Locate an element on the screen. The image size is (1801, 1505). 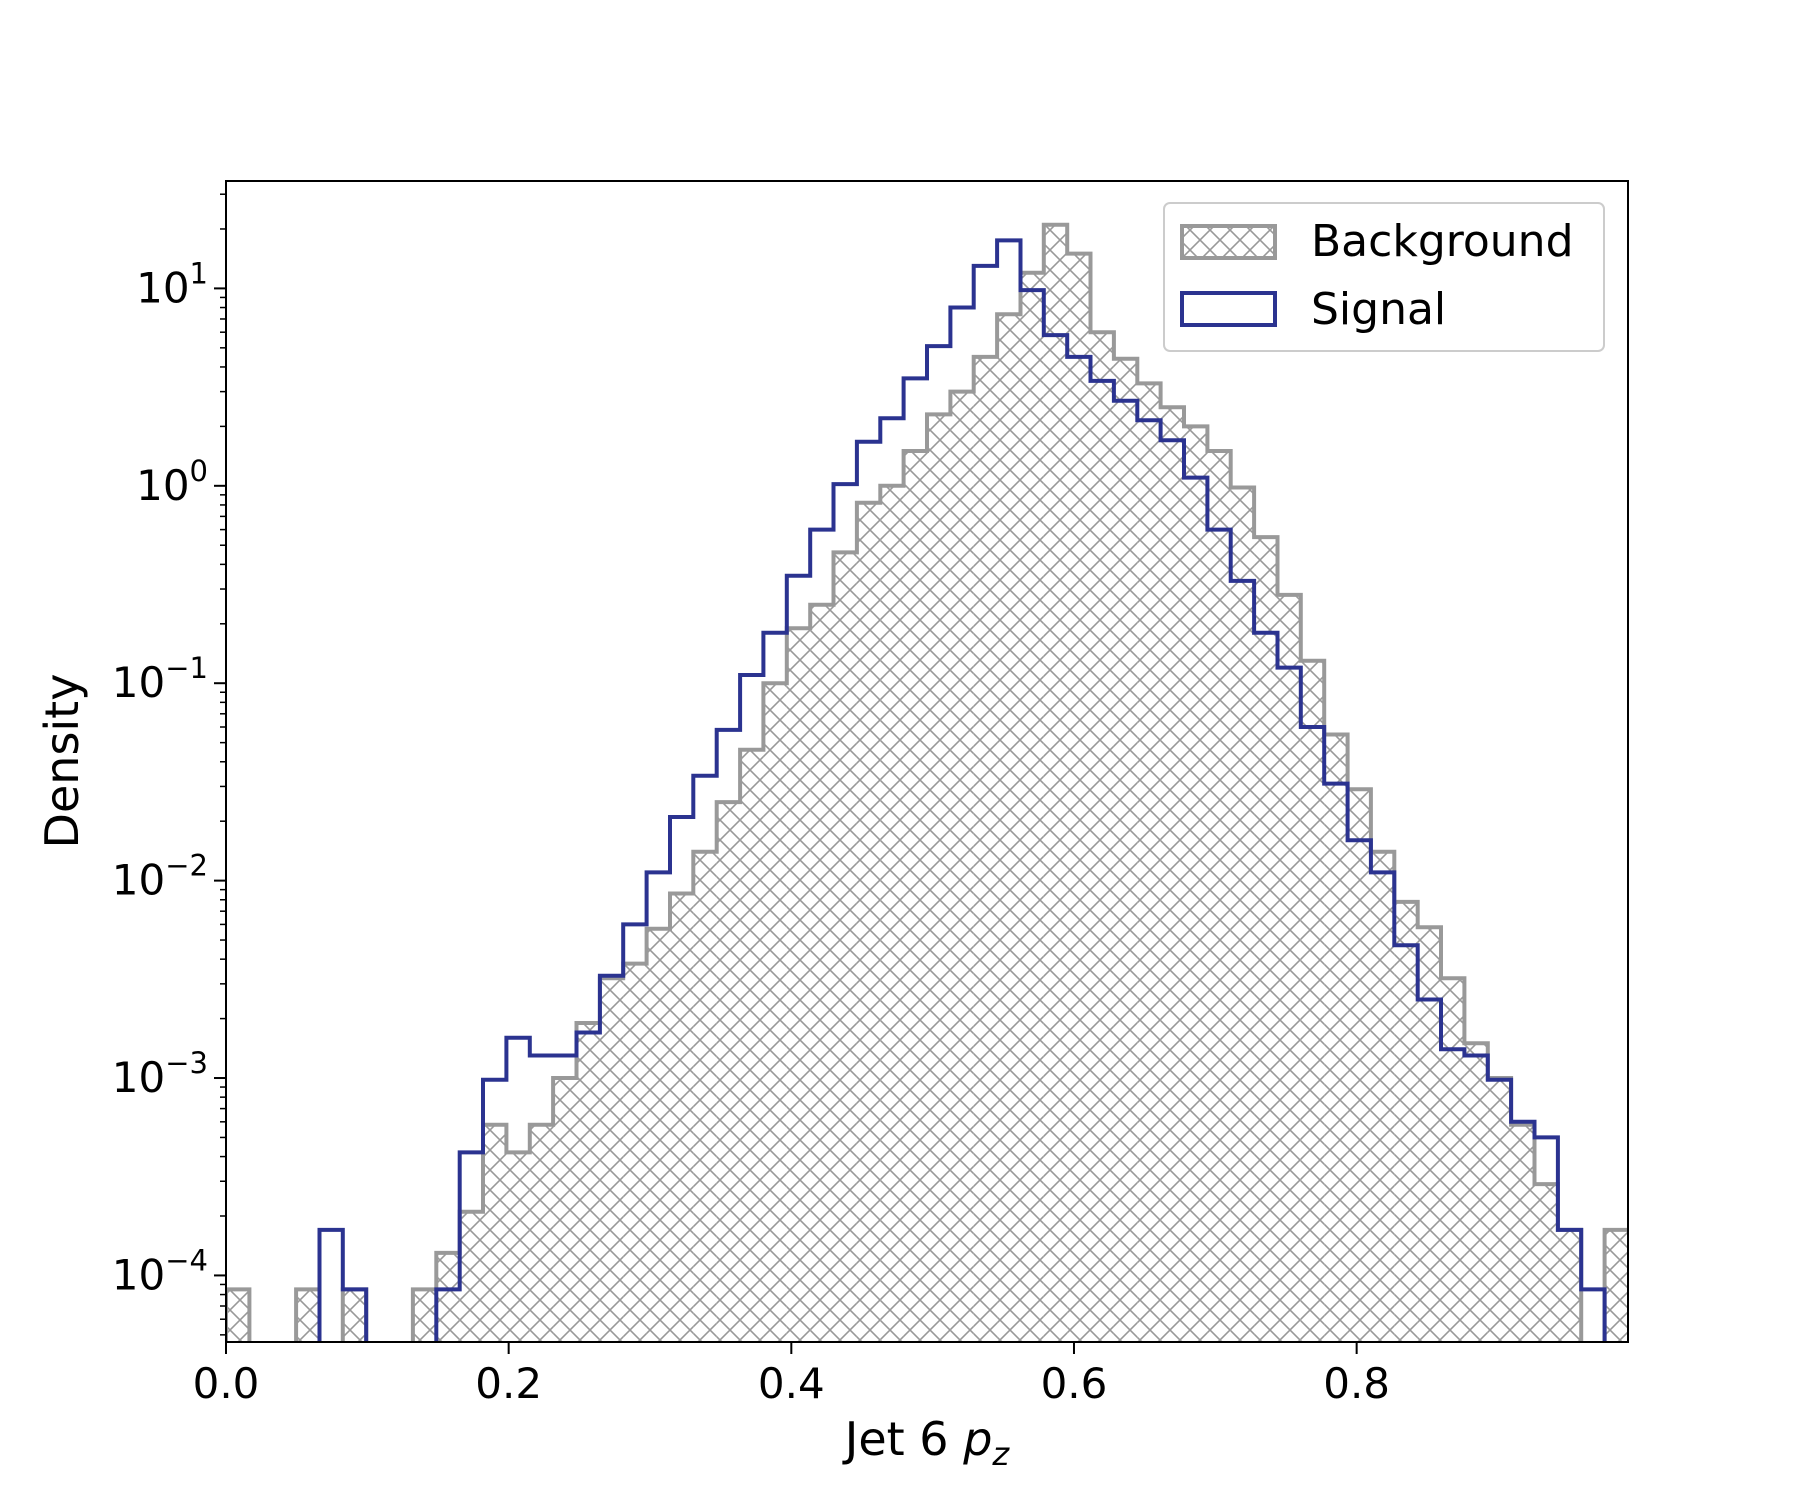
y-tick-label: 10¹ is located at coordinates (172, 284).